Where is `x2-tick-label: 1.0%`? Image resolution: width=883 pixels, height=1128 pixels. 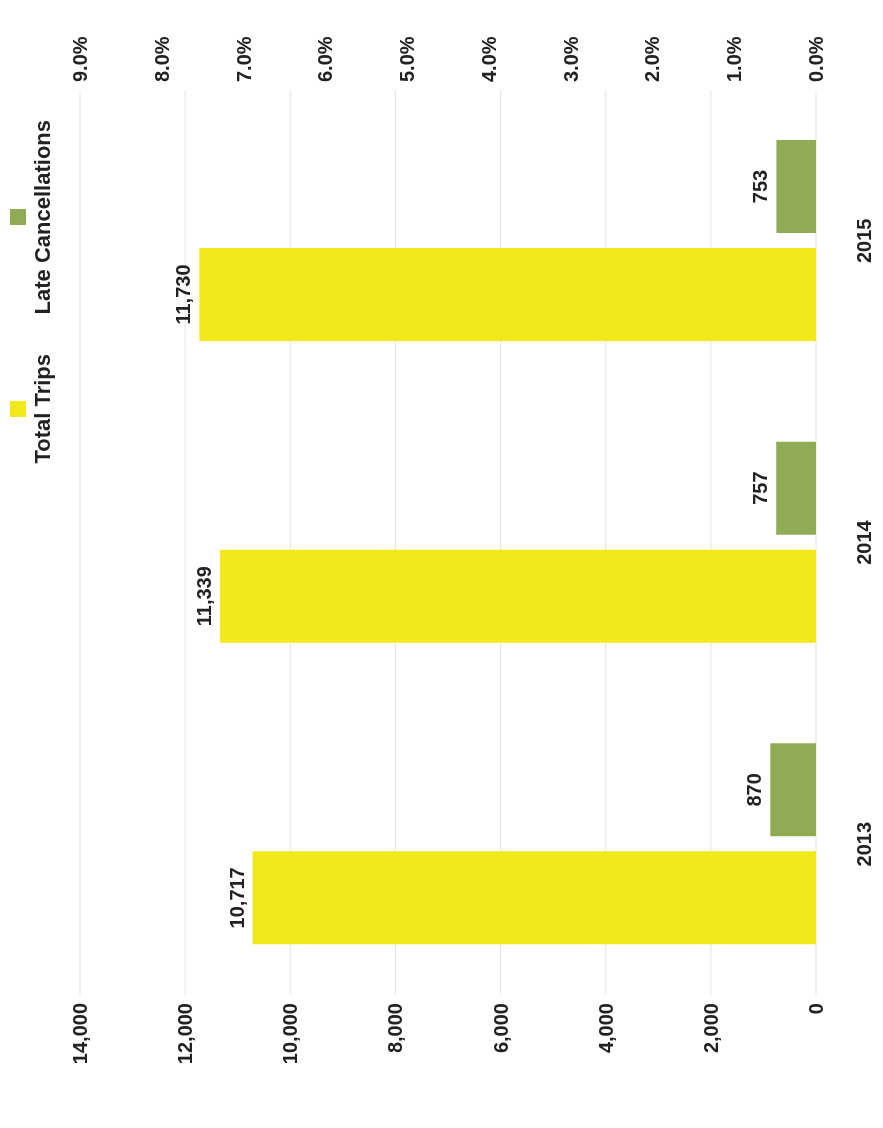 x2-tick-label: 1.0% is located at coordinates (734, 59).